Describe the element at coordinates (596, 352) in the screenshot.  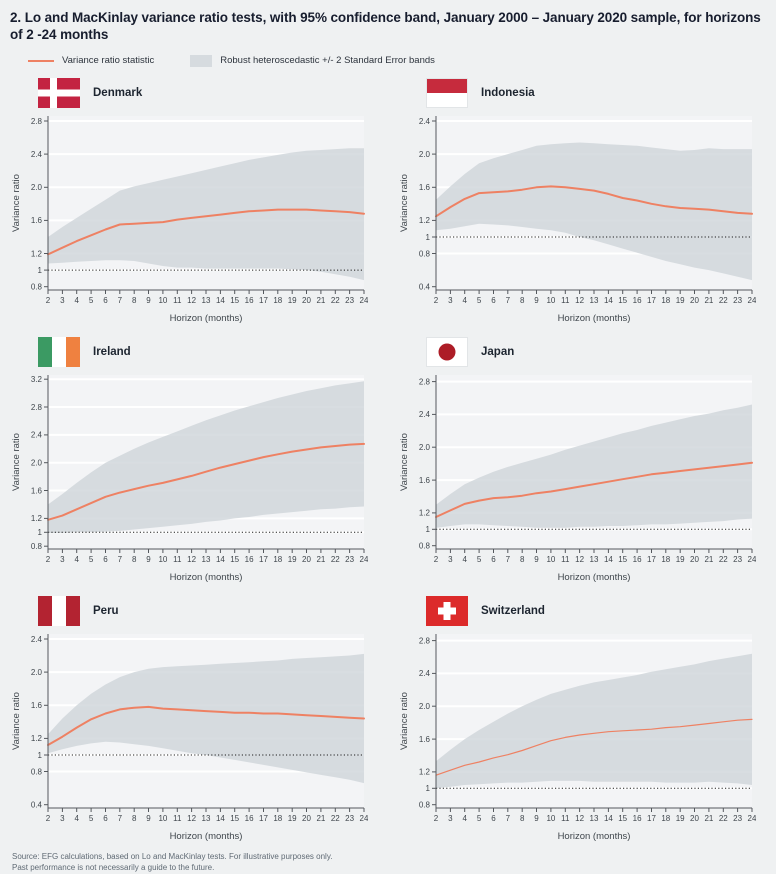
I see `subplot-header-japan: Japan` at that location.